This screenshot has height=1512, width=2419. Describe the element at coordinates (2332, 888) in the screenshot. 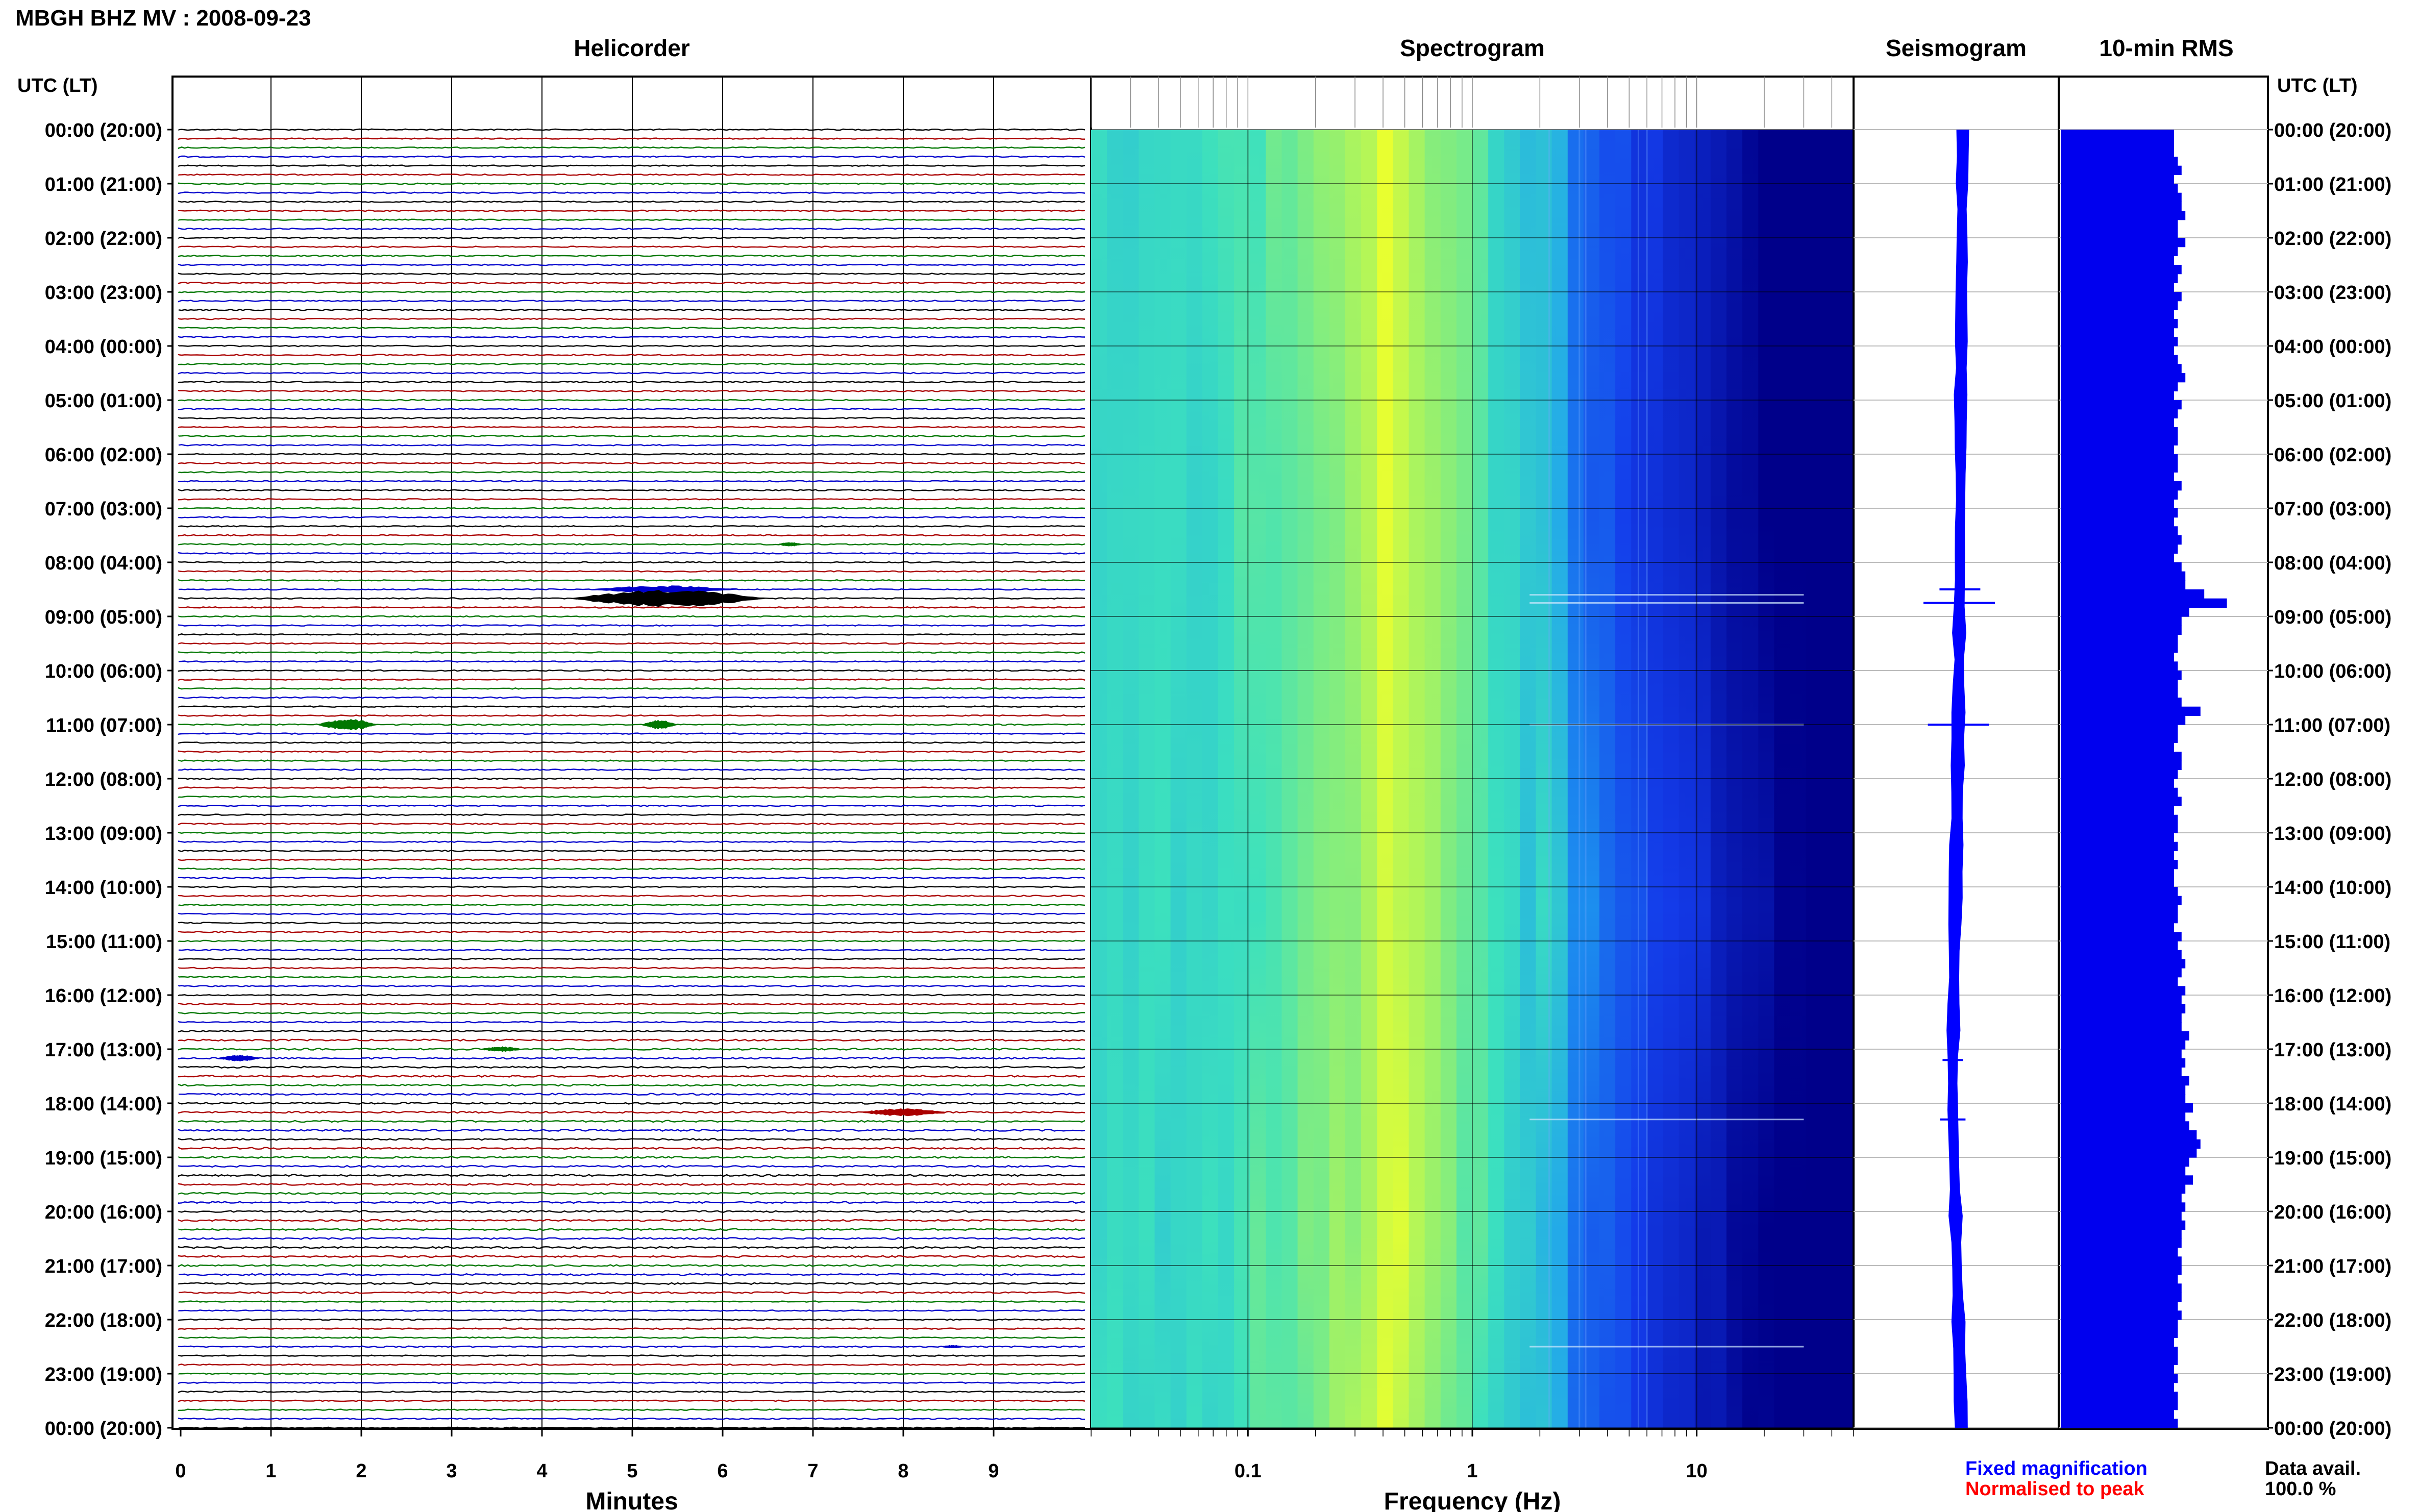

I see `time-label-right: 14:00 (10:00)` at that location.